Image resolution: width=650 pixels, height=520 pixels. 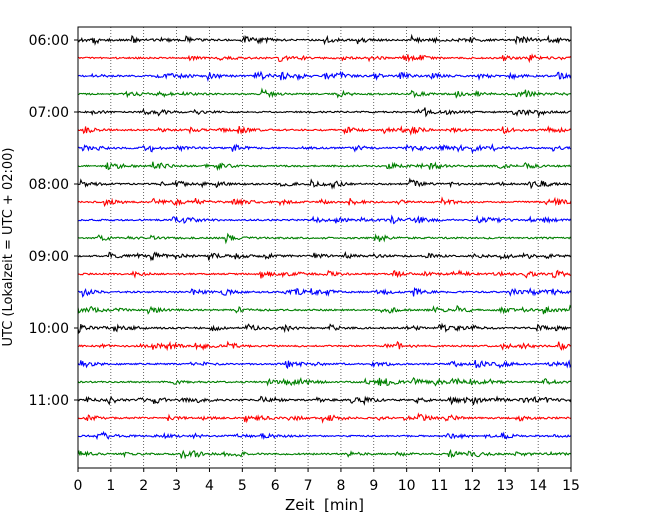 What do you see at coordinates (78, 486) in the screenshot?
I see `x-tick-label-0: 0` at bounding box center [78, 486].